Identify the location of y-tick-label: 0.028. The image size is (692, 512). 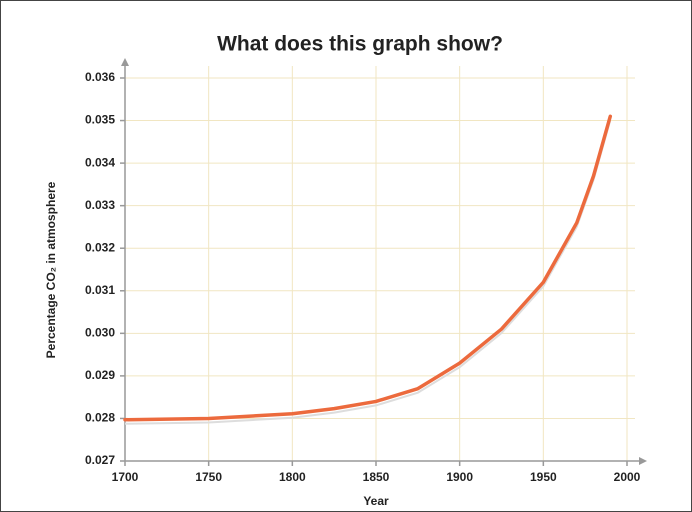
(100, 418).